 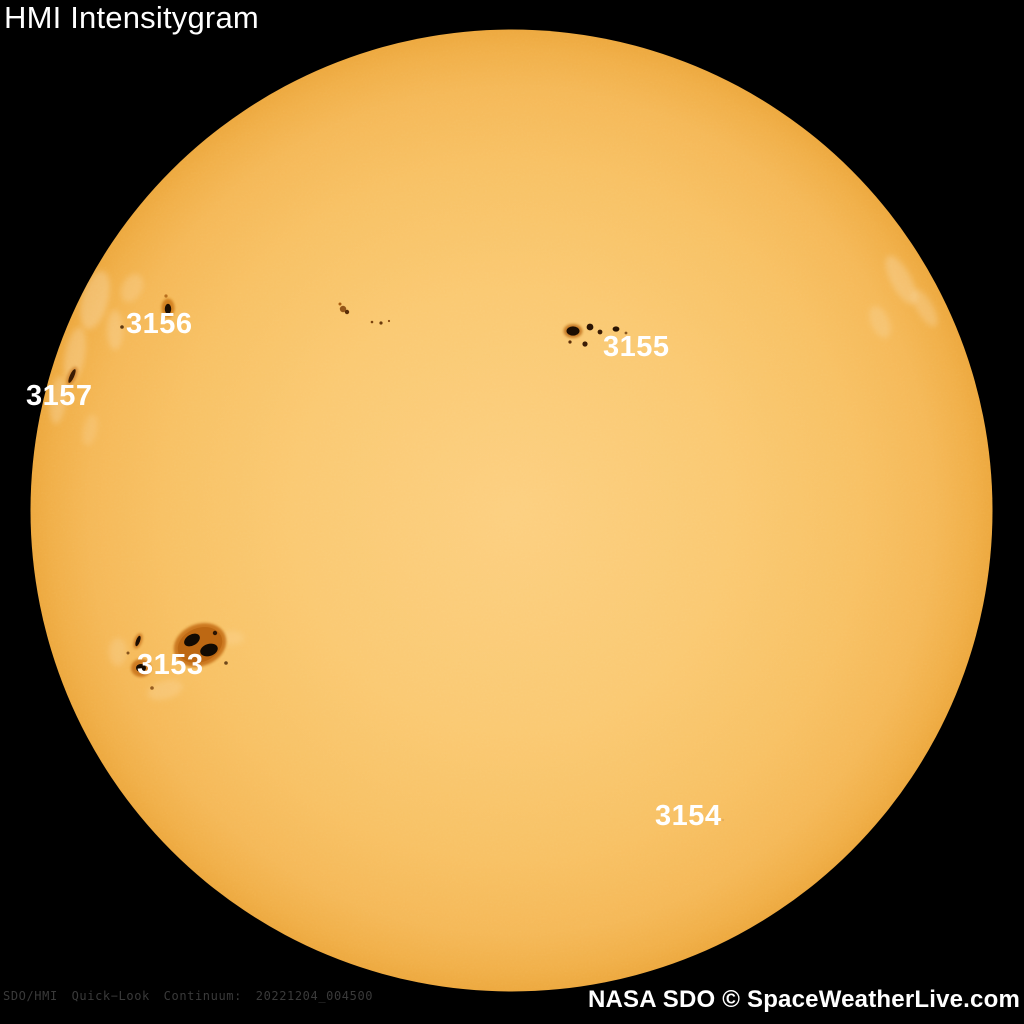 What do you see at coordinates (96, 358) in the screenshot?
I see `faculae-left-limb` at bounding box center [96, 358].